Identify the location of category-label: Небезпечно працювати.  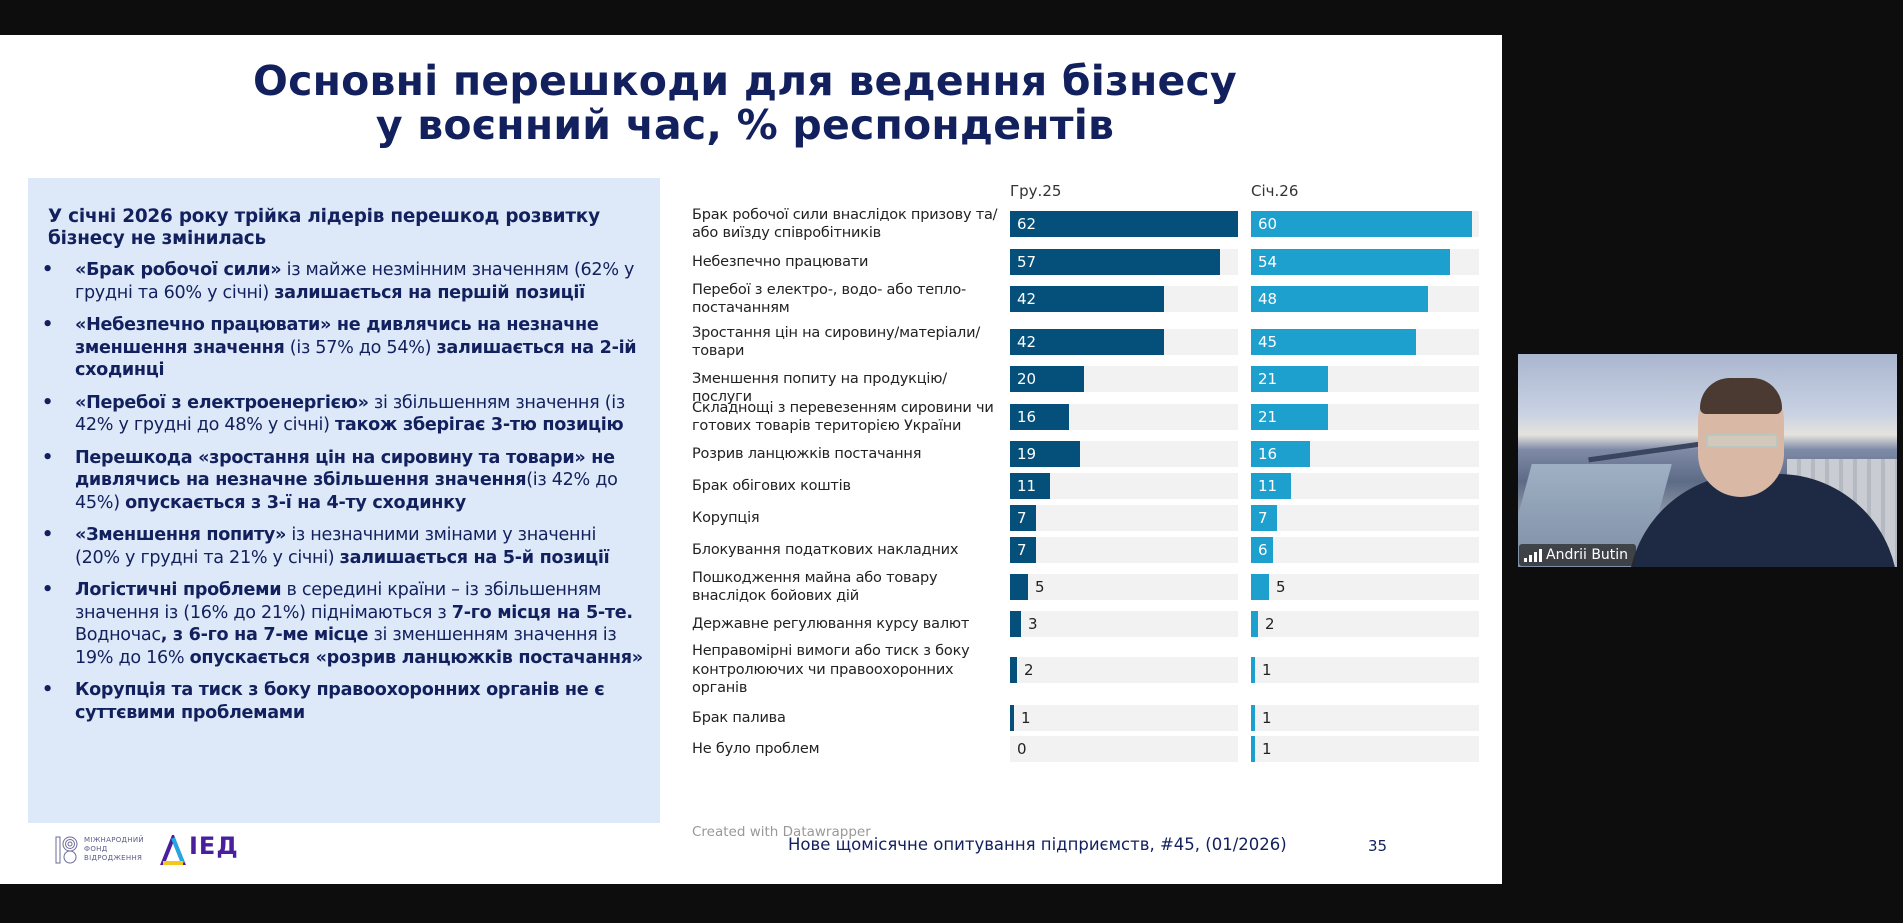
(780, 261).